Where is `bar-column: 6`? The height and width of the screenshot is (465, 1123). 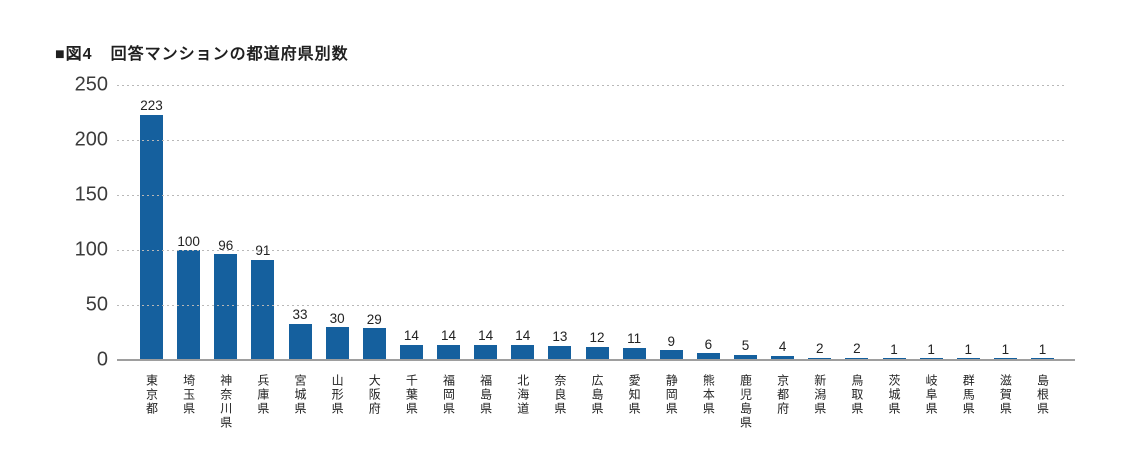 bar-column: 6 is located at coordinates (708, 349).